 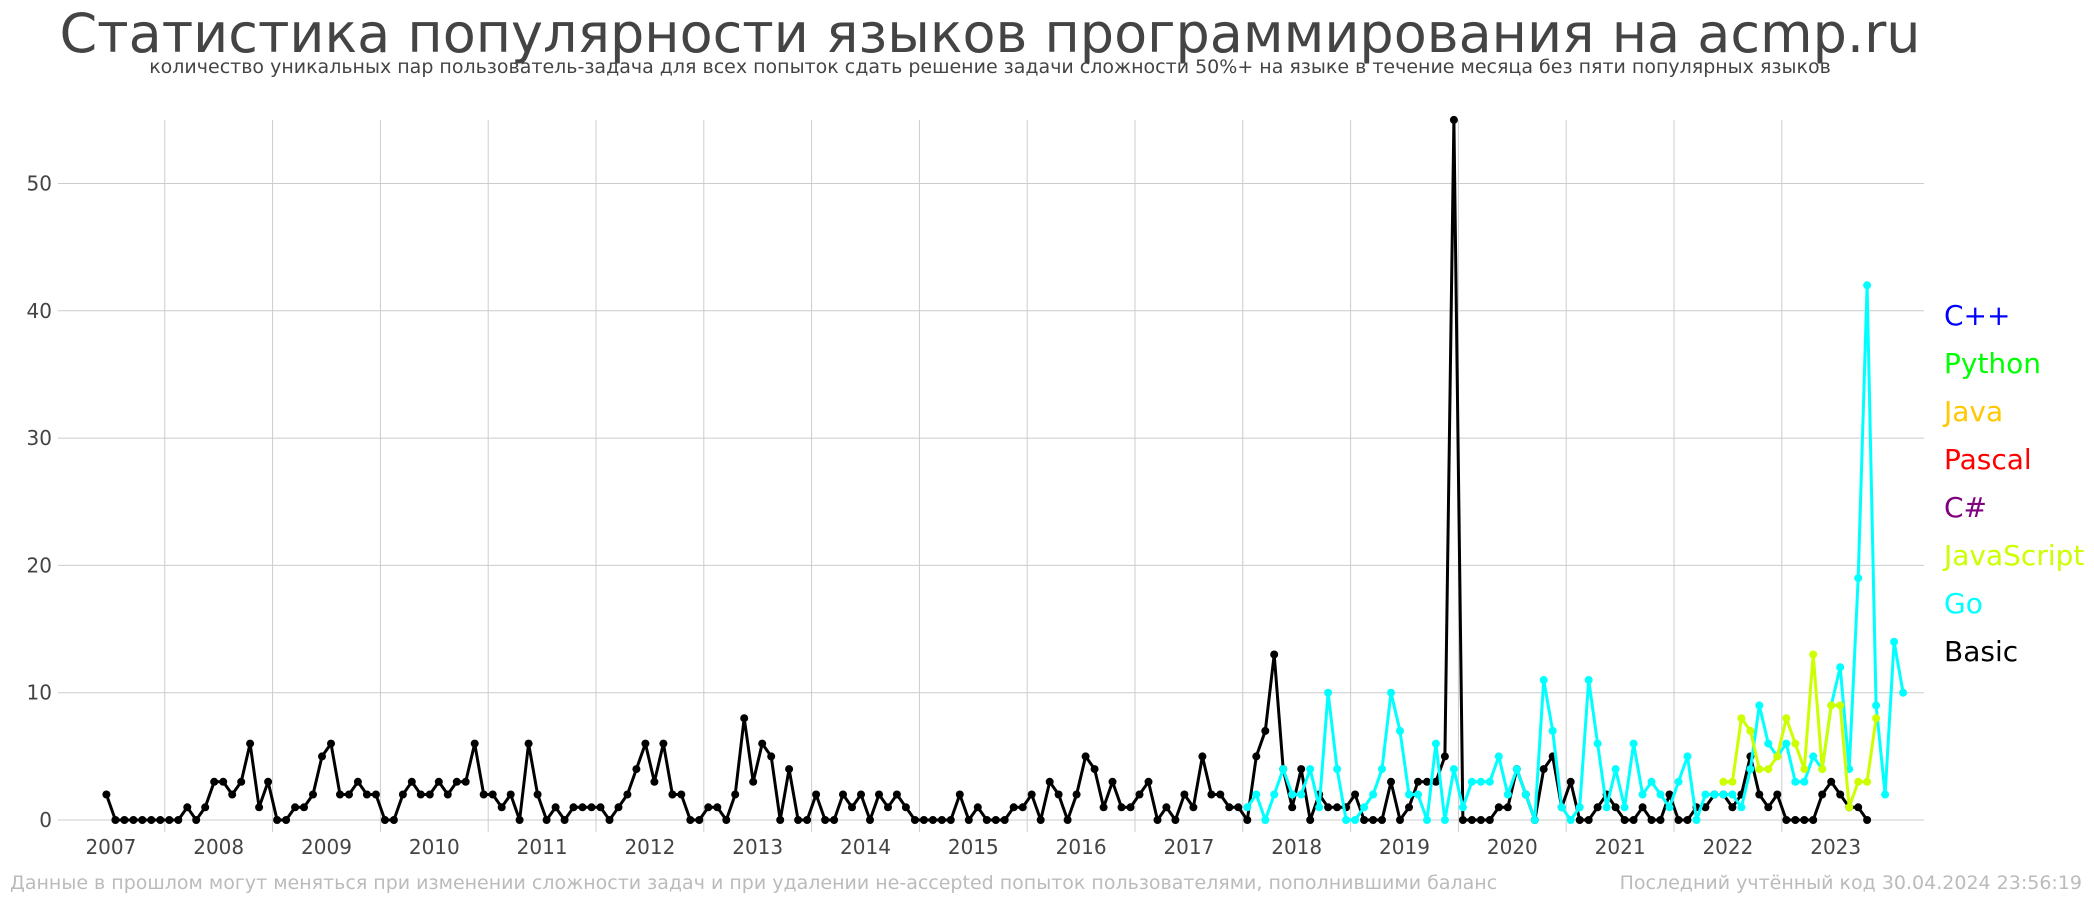 I want to click on x-tick-label: 2011, so click(x=542, y=847).